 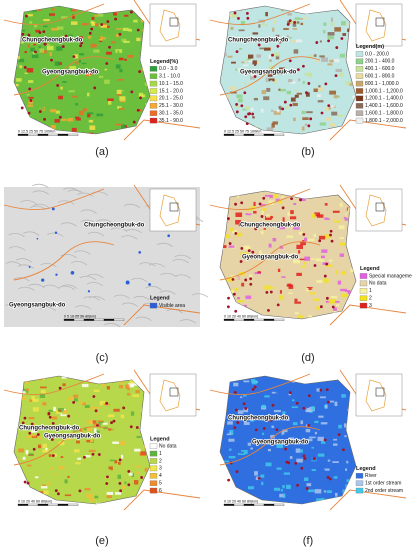 I want to click on scale-segment, so click(x=53, y=134).